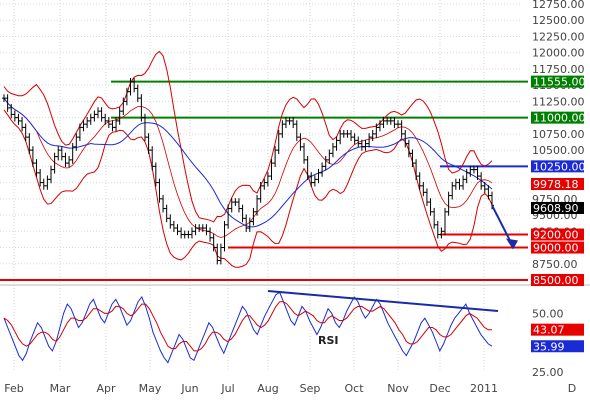 Image resolution: width=590 pixels, height=404 pixels. Describe the element at coordinates (502, 224) in the screenshot. I see `arrow-shaft` at that location.